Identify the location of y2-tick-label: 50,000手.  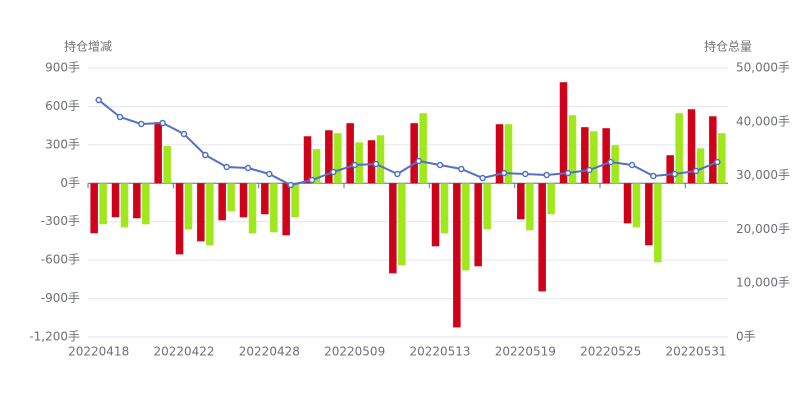
(763, 68).